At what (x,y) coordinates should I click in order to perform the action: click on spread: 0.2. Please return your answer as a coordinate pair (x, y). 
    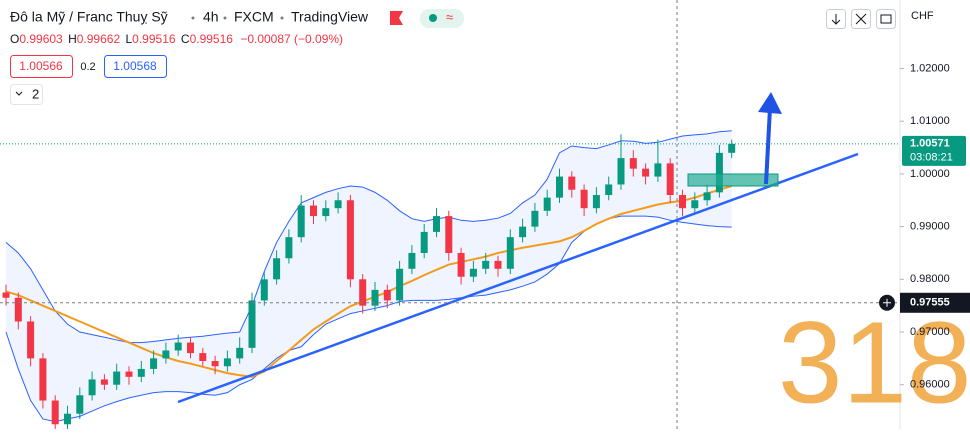
    Looking at the image, I should click on (87, 67).